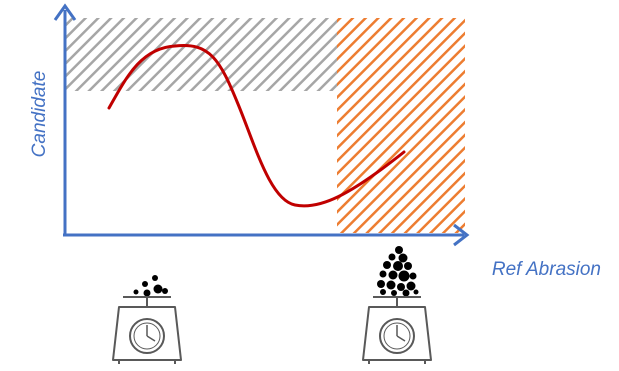  Describe the element at coordinates (546, 269) in the screenshot. I see `x-axis-label: Ref Abrasion` at that location.